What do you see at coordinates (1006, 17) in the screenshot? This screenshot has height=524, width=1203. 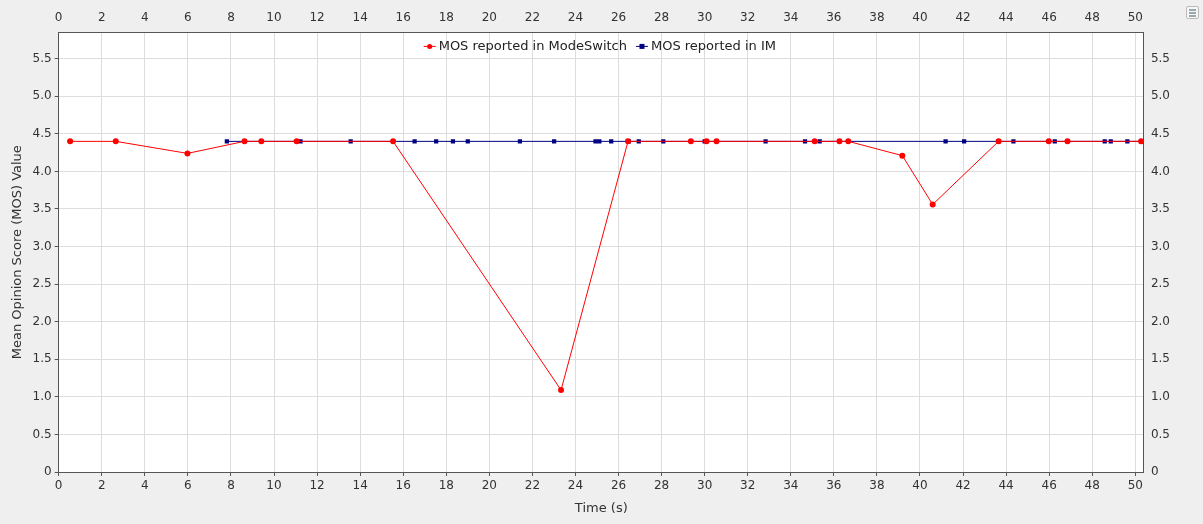 I see `x2-tick-label: 44` at bounding box center [1006, 17].